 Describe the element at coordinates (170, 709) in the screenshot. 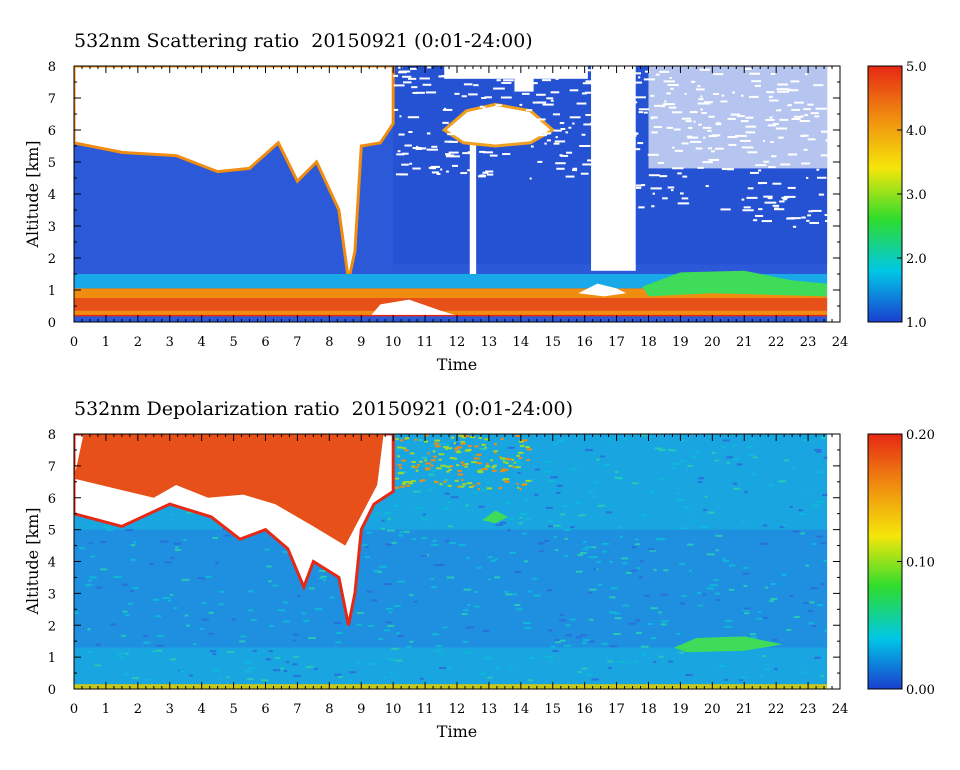

I see `x-tick-label: 3` at that location.